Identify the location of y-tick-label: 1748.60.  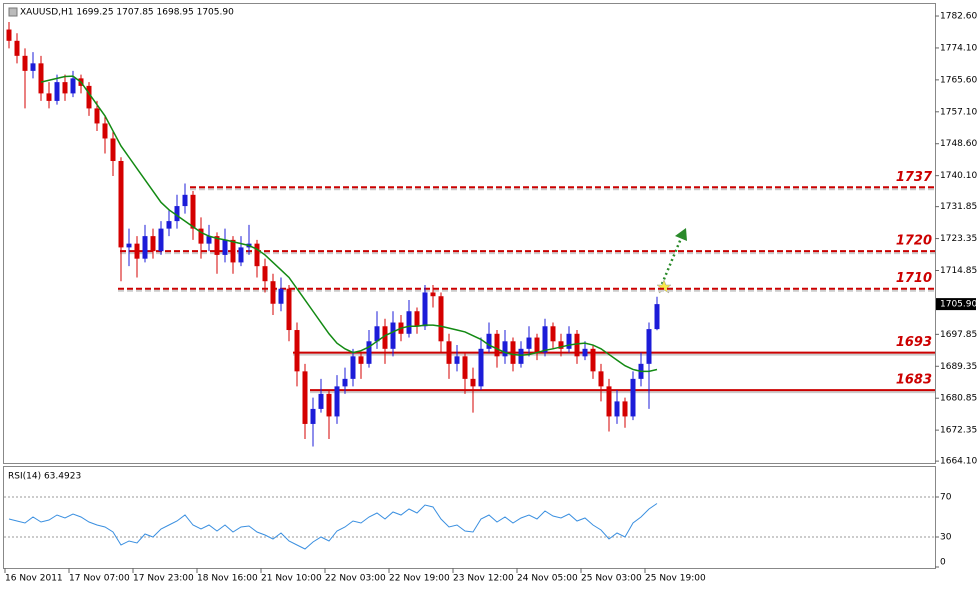
(958, 144).